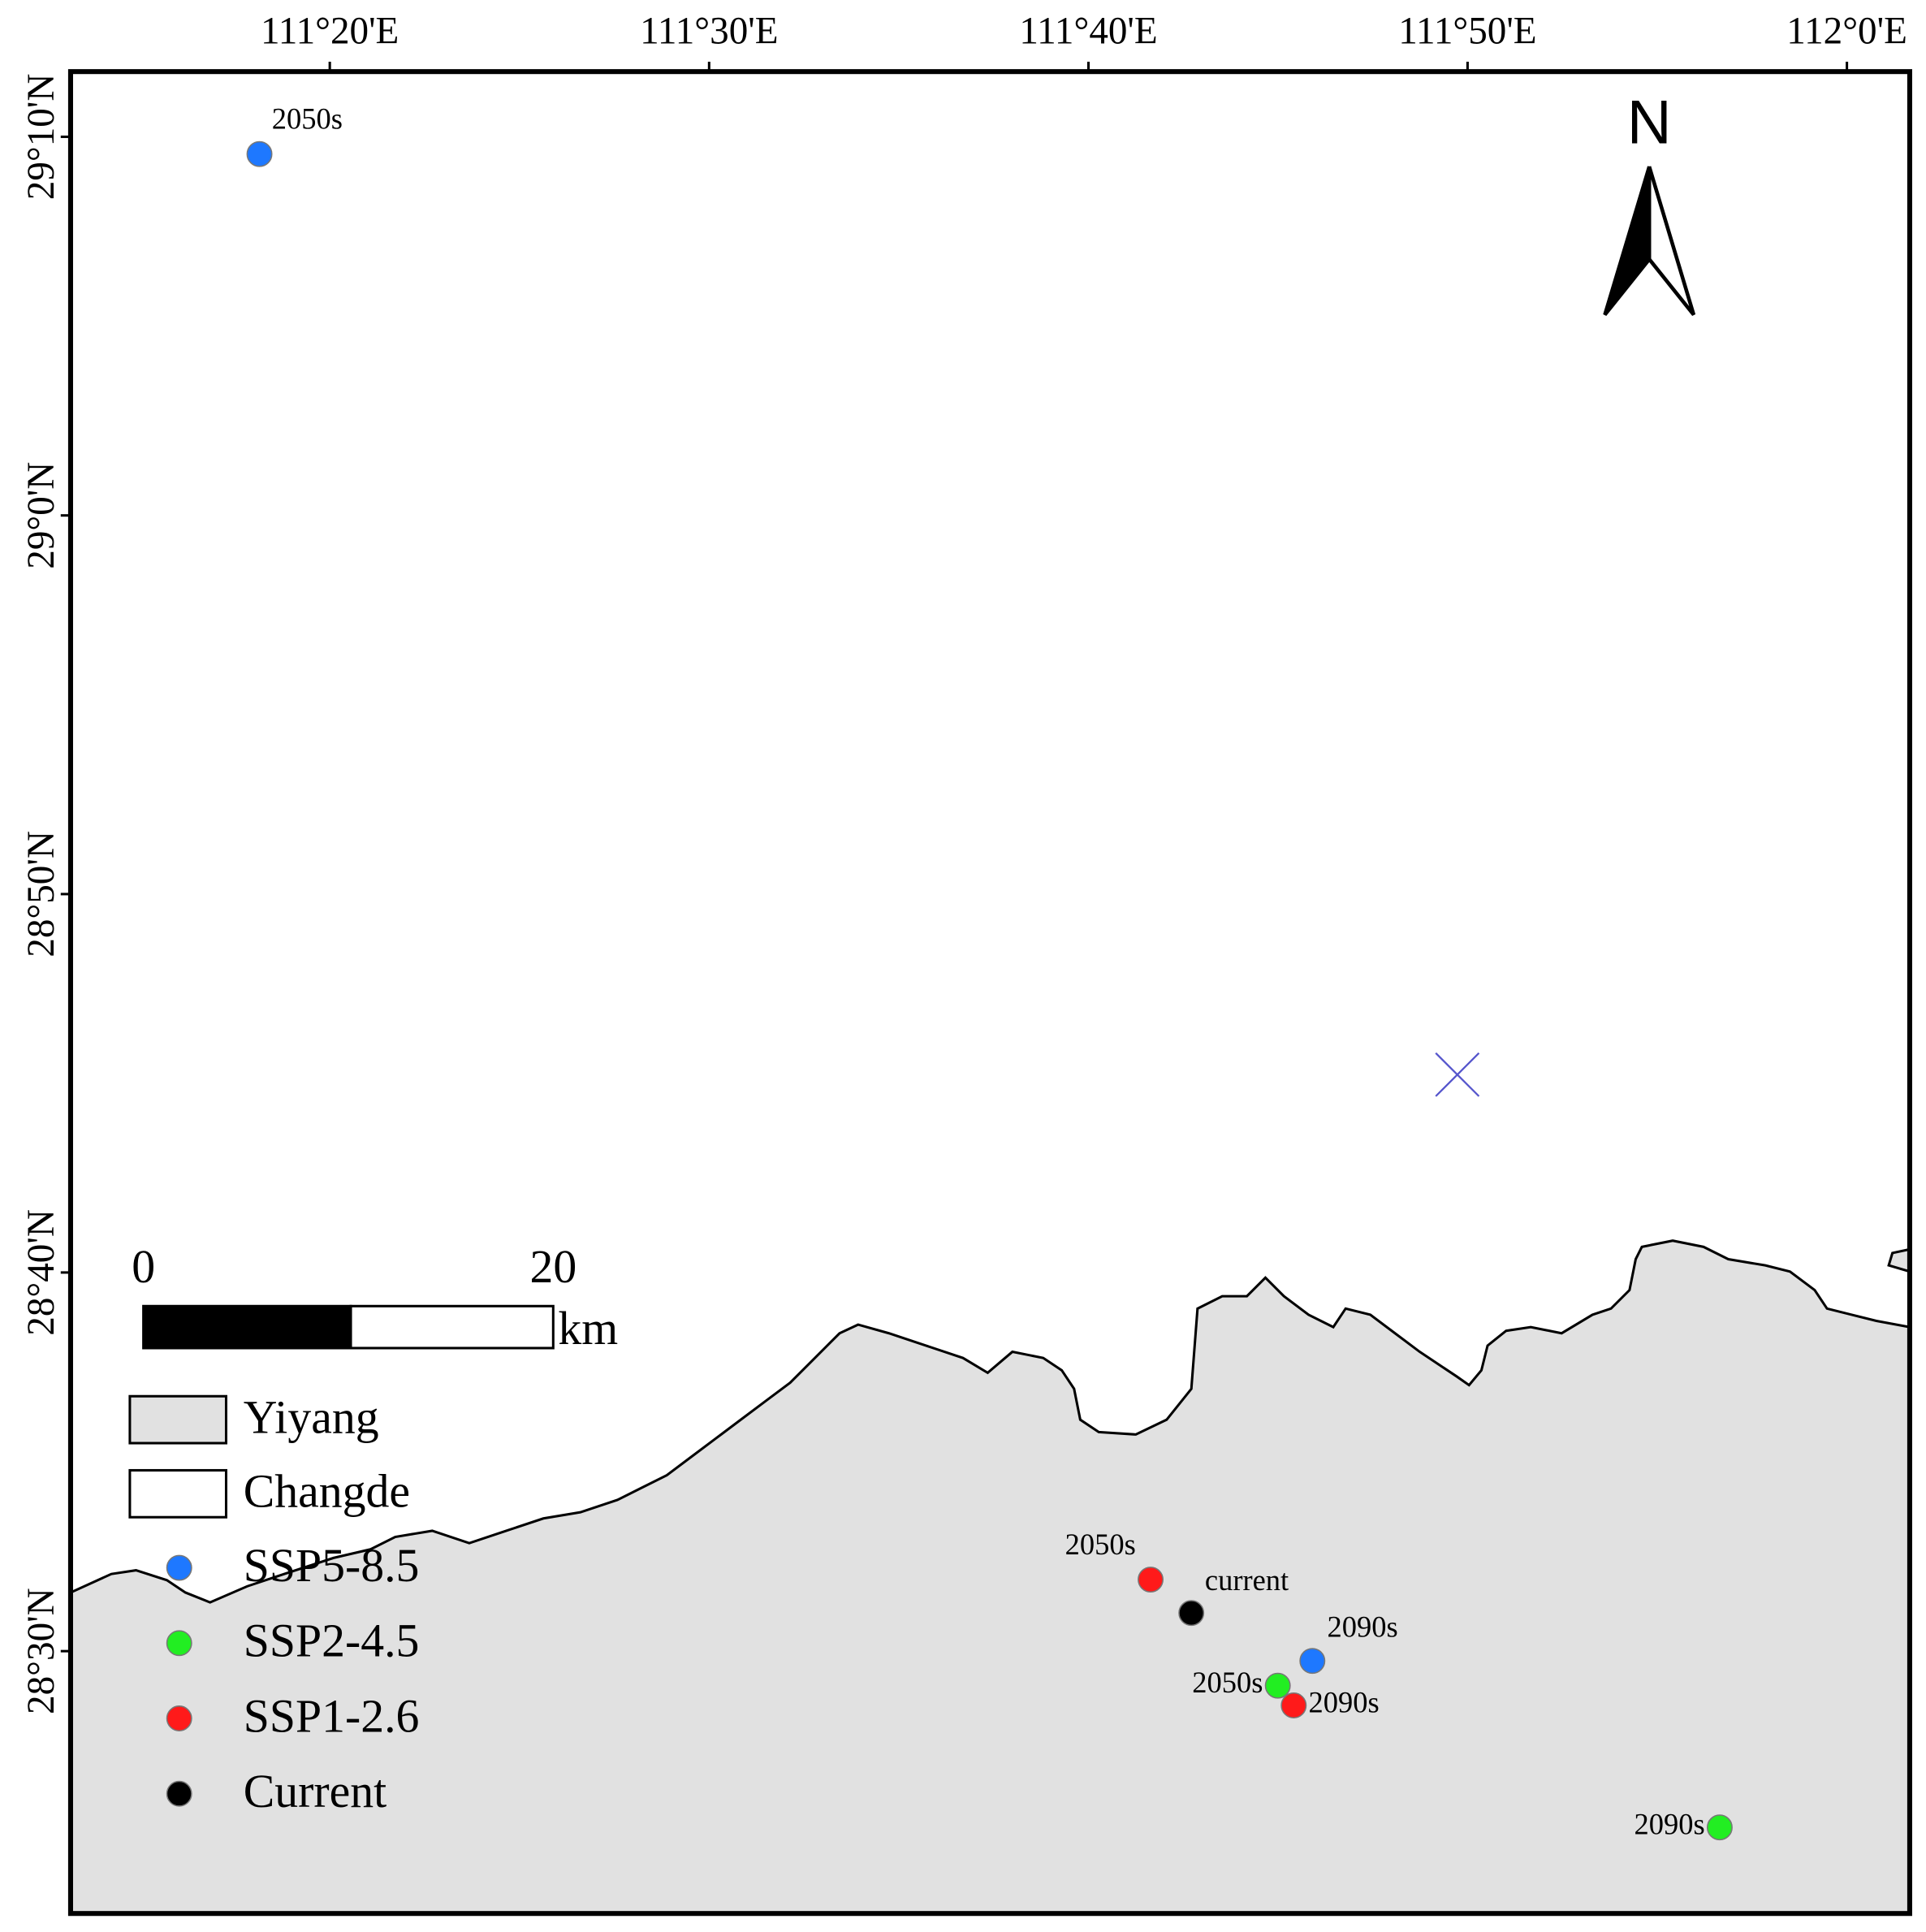 The height and width of the screenshot is (1932, 1926). Describe the element at coordinates (41, 1272) in the screenshot. I see `y-tick-label: 28°40'N` at that location.